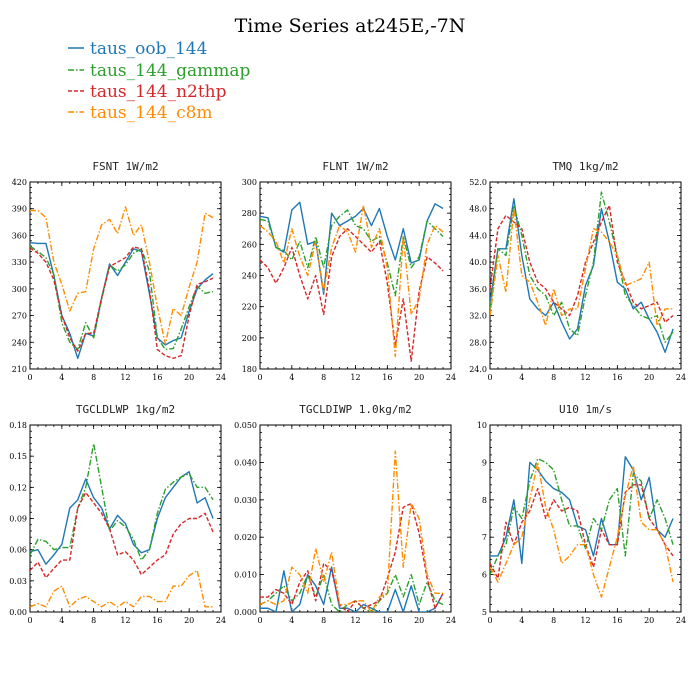 The width and height of the screenshot is (700, 700). I want to click on panel-title: TGCLDIWP 1.0kg/m2, so click(355, 409).